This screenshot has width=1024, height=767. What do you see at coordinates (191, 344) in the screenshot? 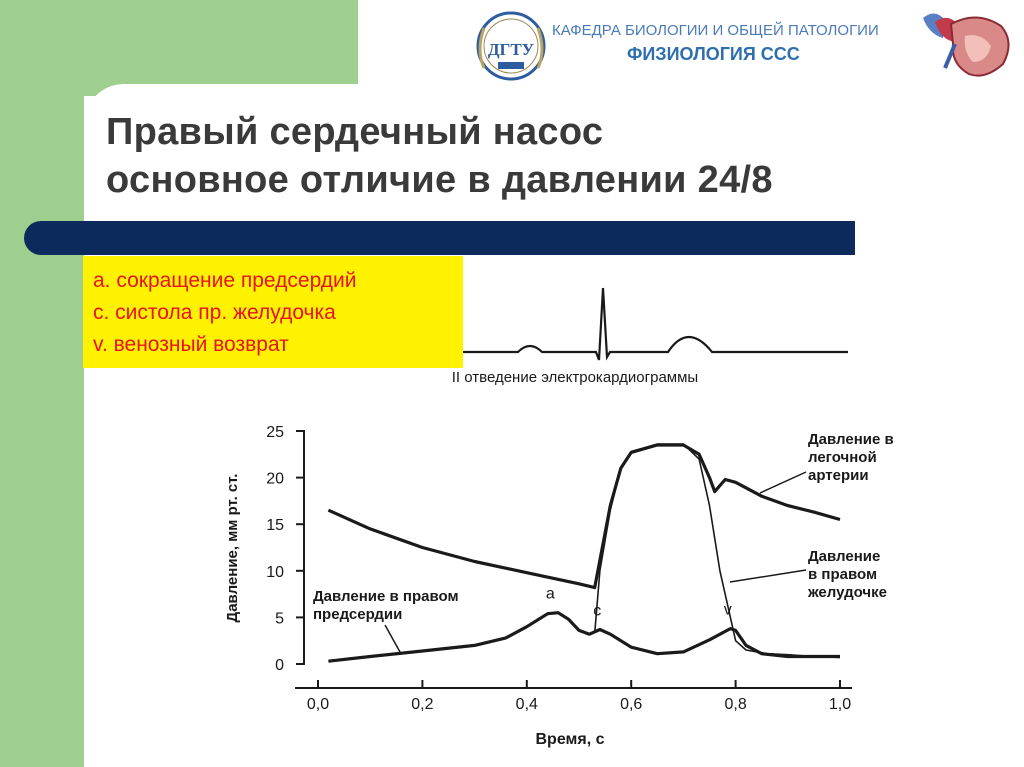
I see `legend-item-v: v. венозный возврат` at bounding box center [191, 344].